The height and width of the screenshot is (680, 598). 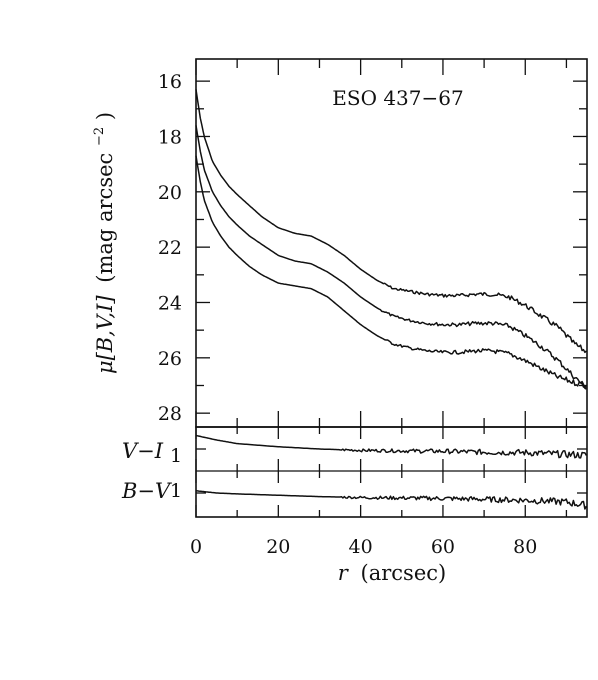 I want to click on y-tick-label: 24, so click(x=170, y=303).